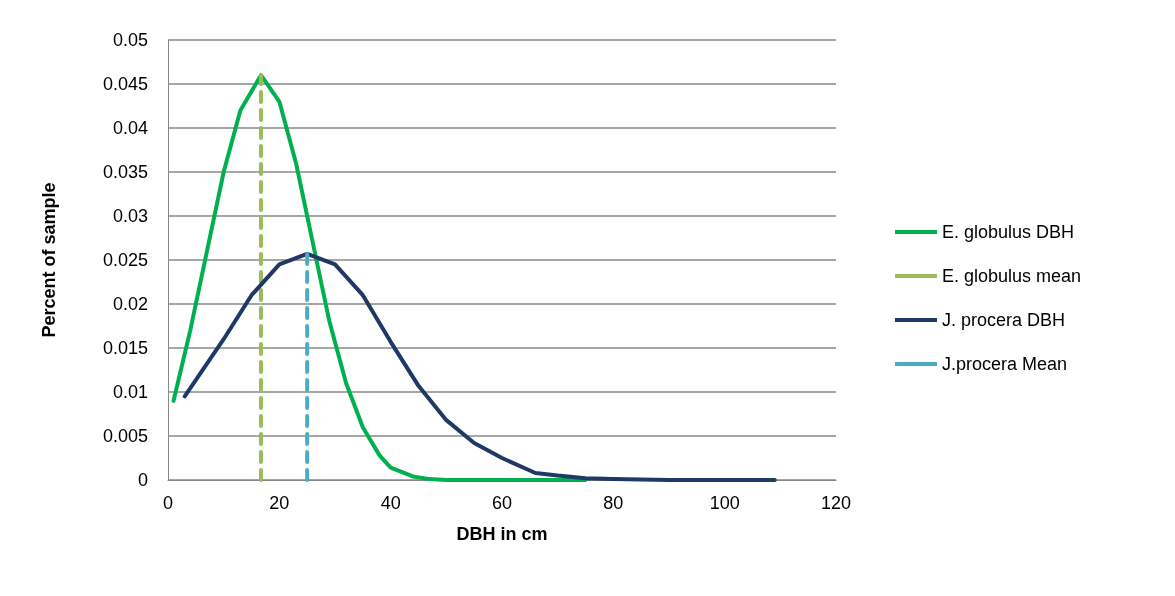  Describe the element at coordinates (130, 392) in the screenshot. I see `y-tick-label: 0.01` at that location.